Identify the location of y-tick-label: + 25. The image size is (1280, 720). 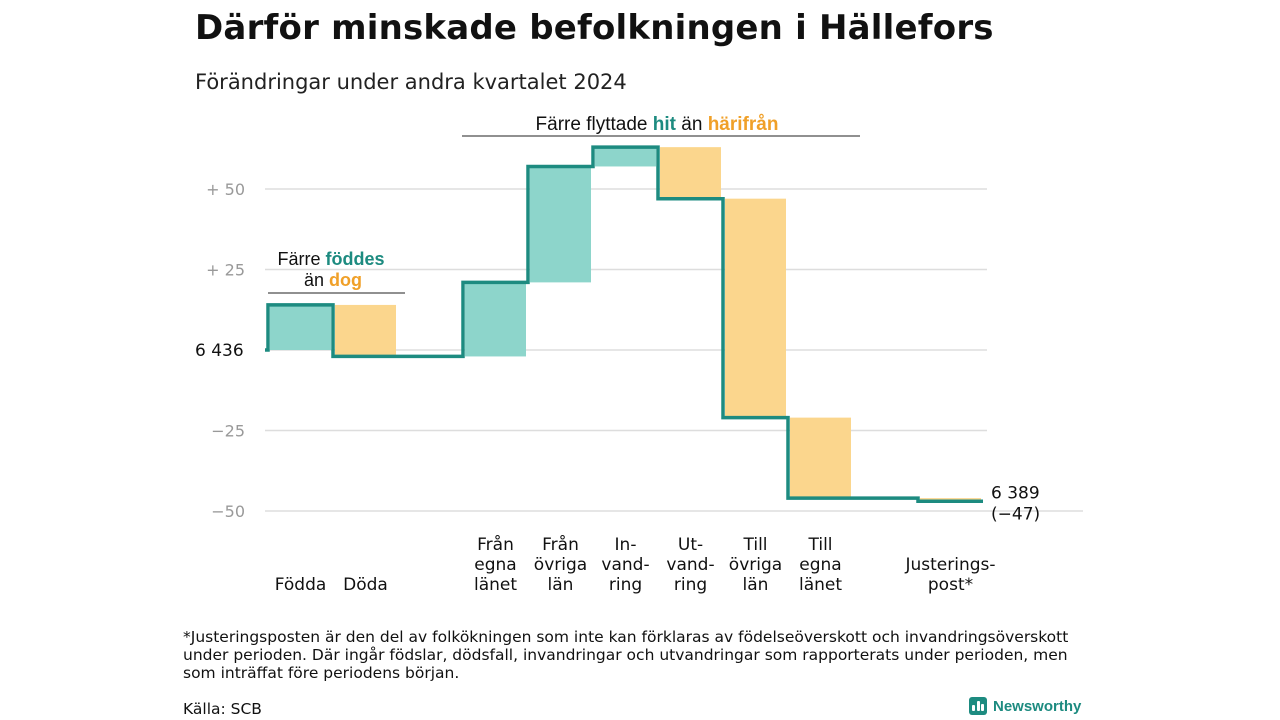
(225, 270).